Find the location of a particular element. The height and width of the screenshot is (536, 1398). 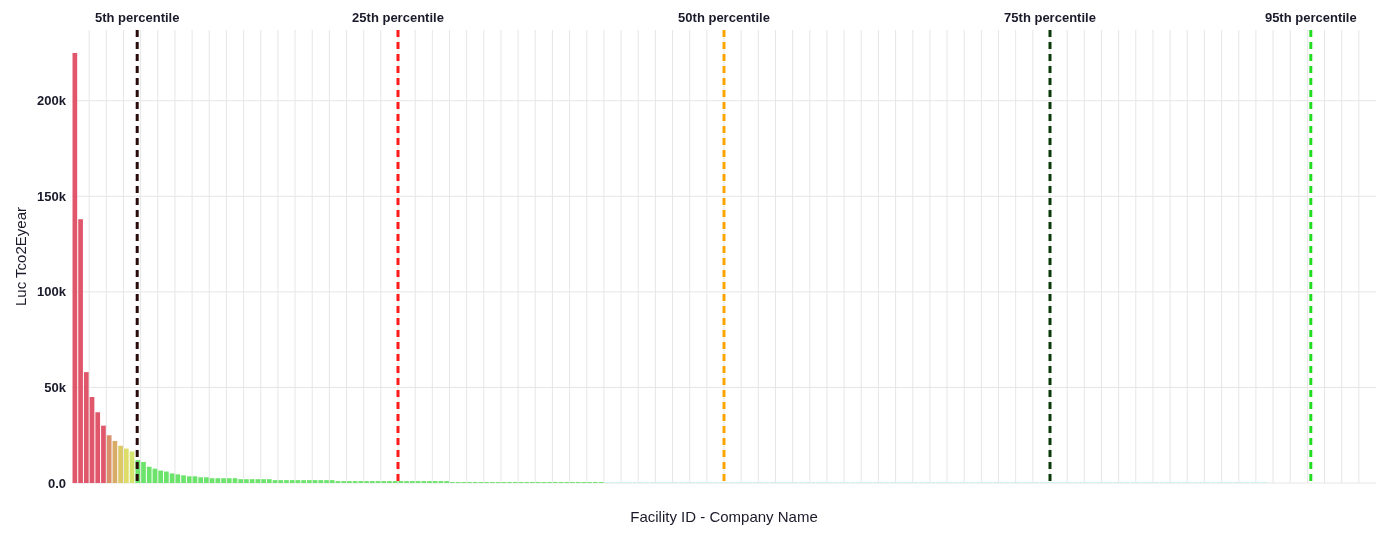

text: 5th percentile is located at coordinates (137, 17).